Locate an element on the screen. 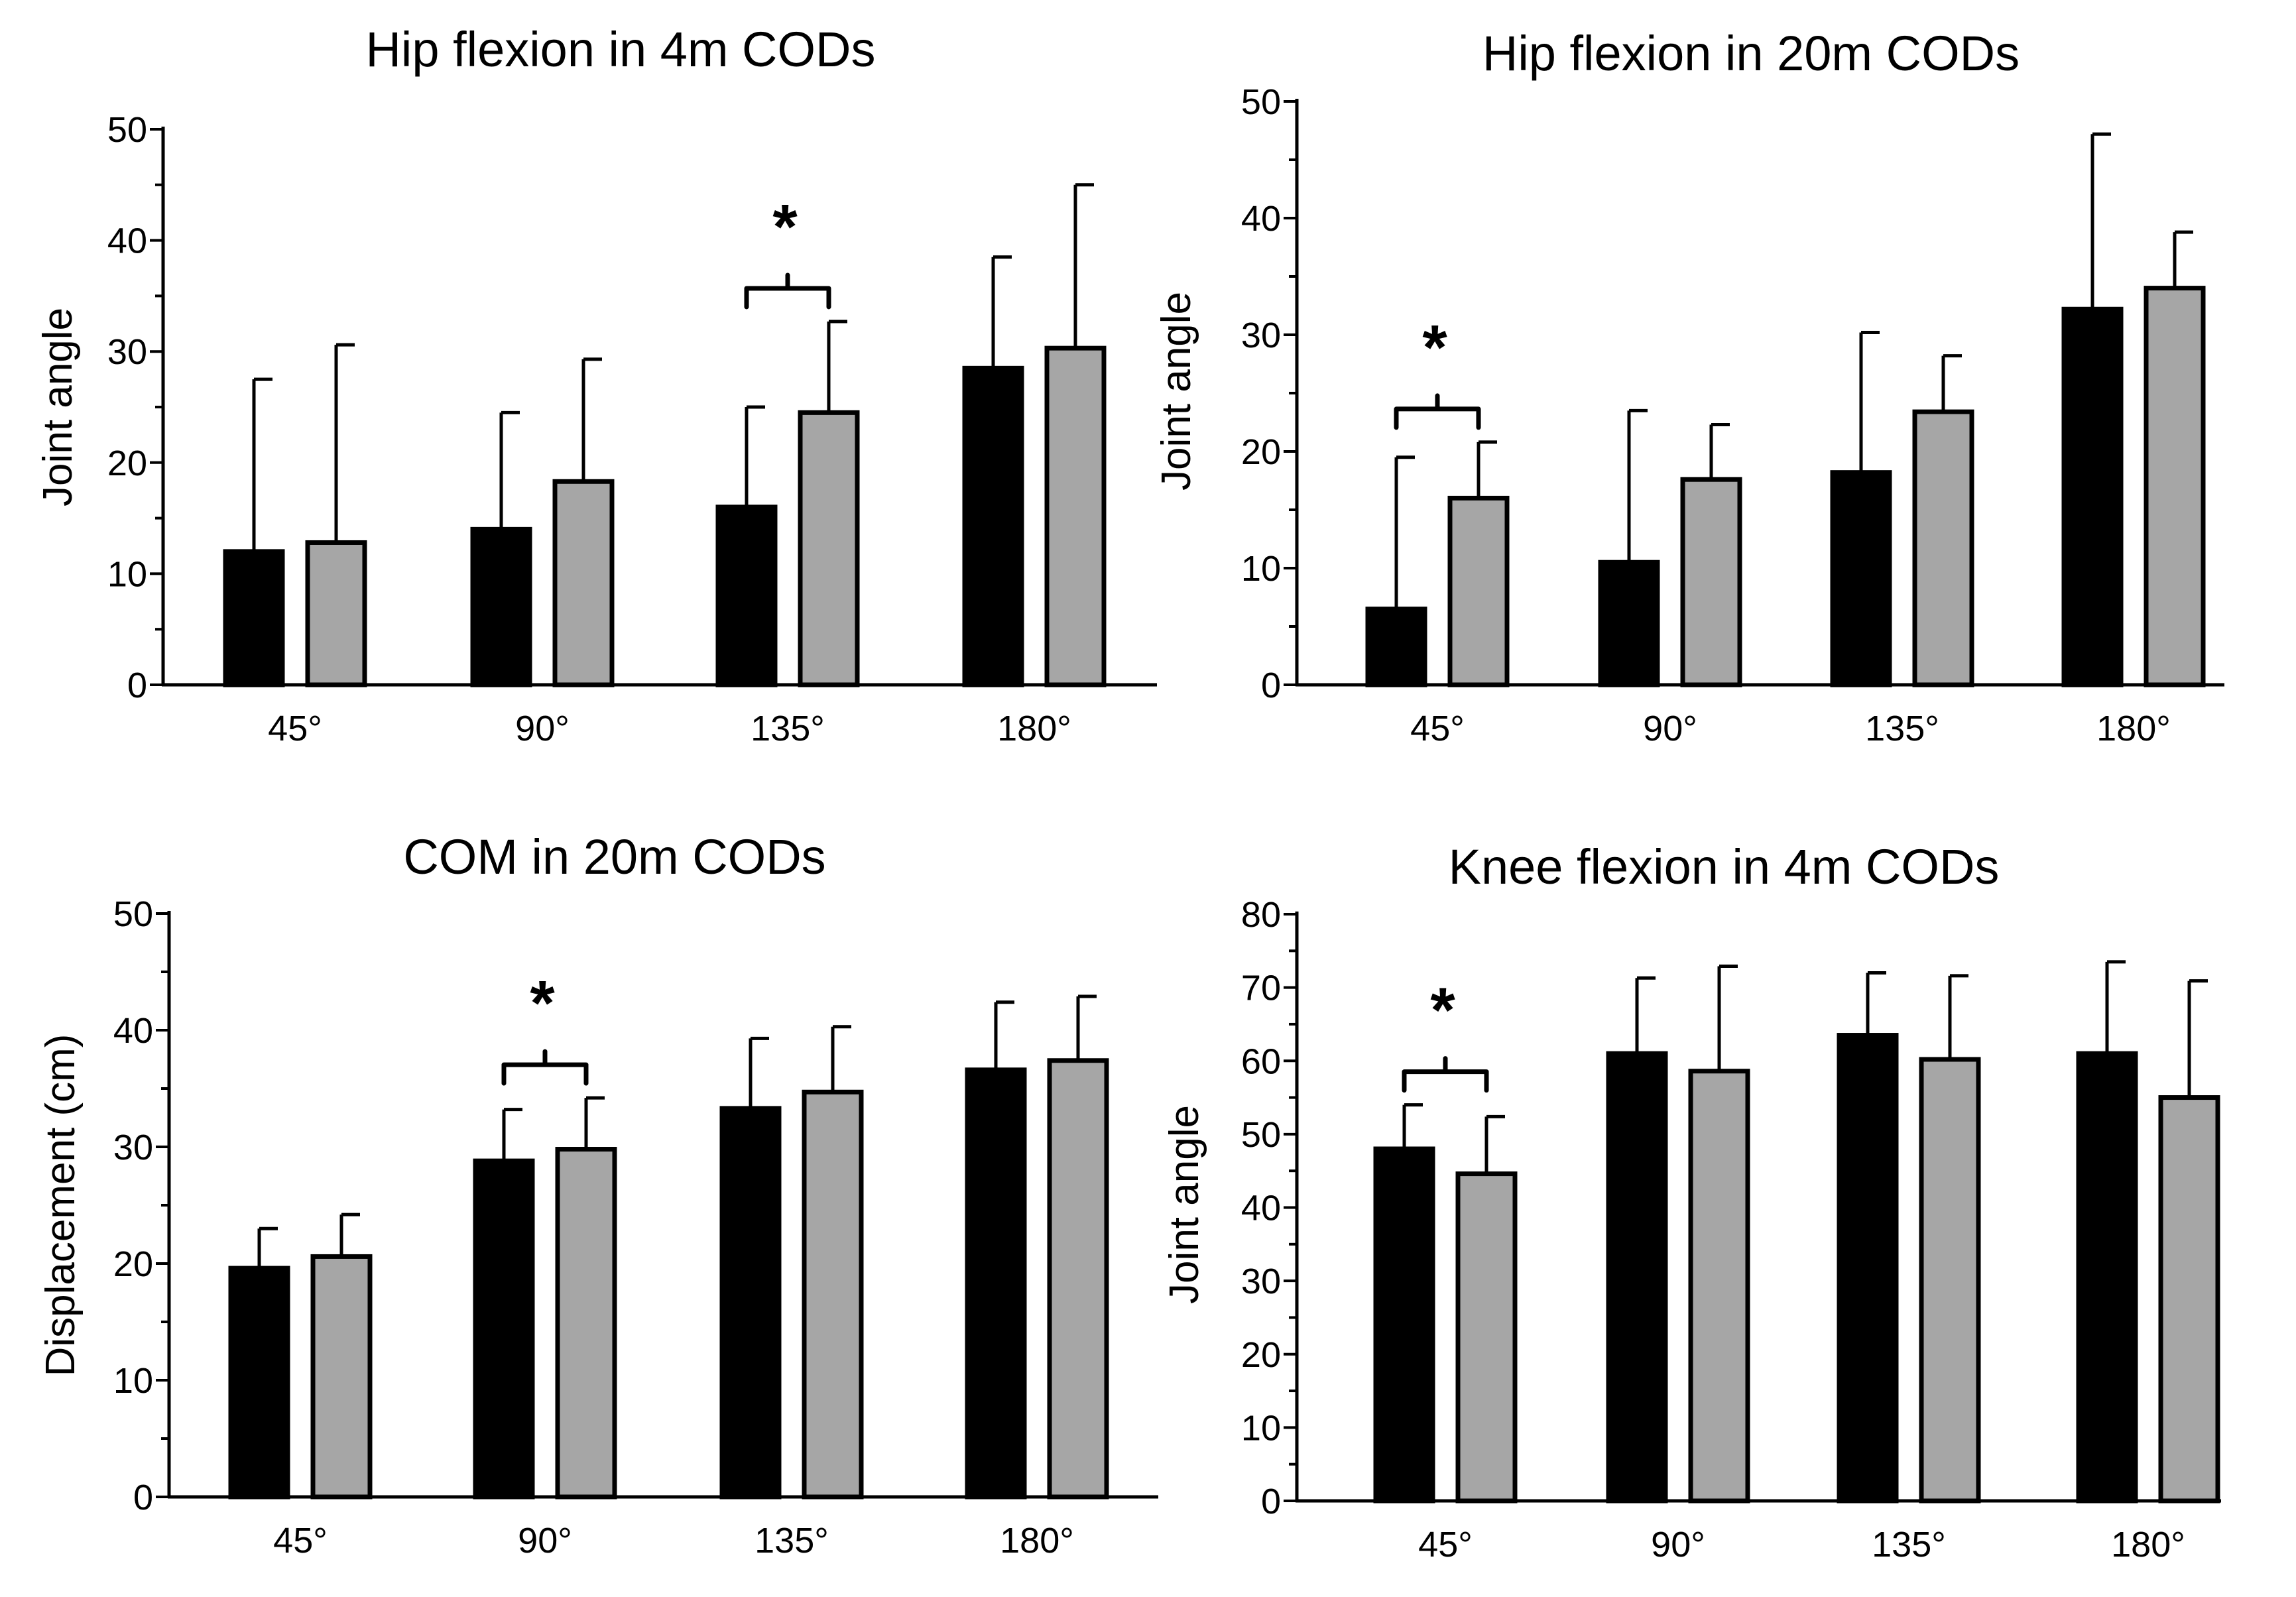 This screenshot has width=2296, height=1597. y-tick-label: 70 is located at coordinates (1261, 988).